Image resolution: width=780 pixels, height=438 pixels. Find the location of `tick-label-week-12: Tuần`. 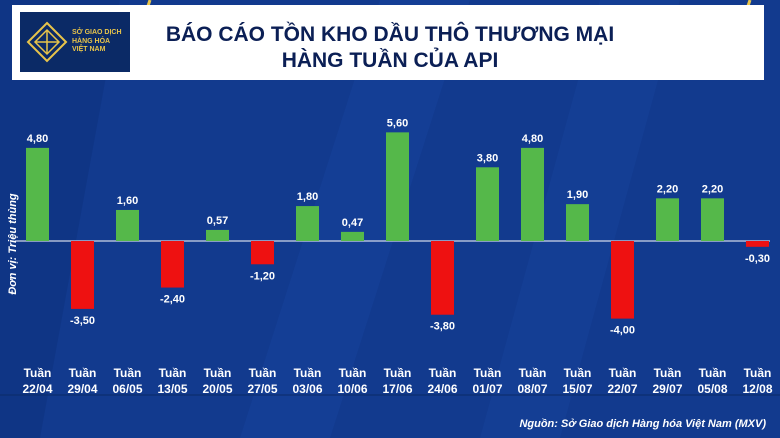

tick-label-week-12: Tuần is located at coordinates (578, 373).